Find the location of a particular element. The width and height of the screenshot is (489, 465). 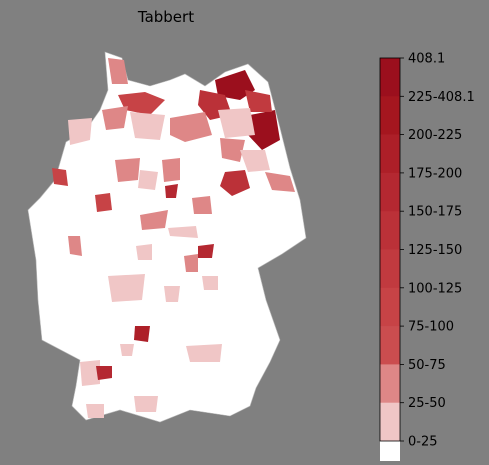

colorbar-tick-label: 50-75 is located at coordinates (427, 365).